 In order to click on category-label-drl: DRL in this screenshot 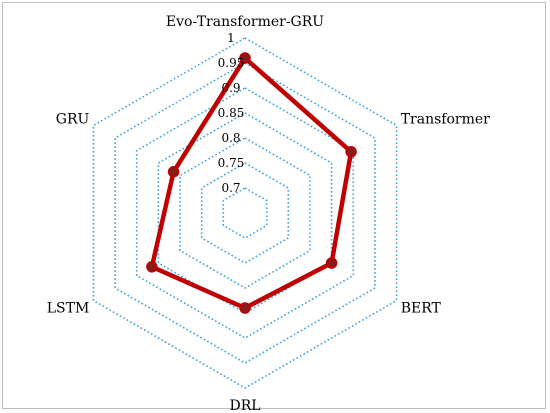, I will do `click(244, 405)`.